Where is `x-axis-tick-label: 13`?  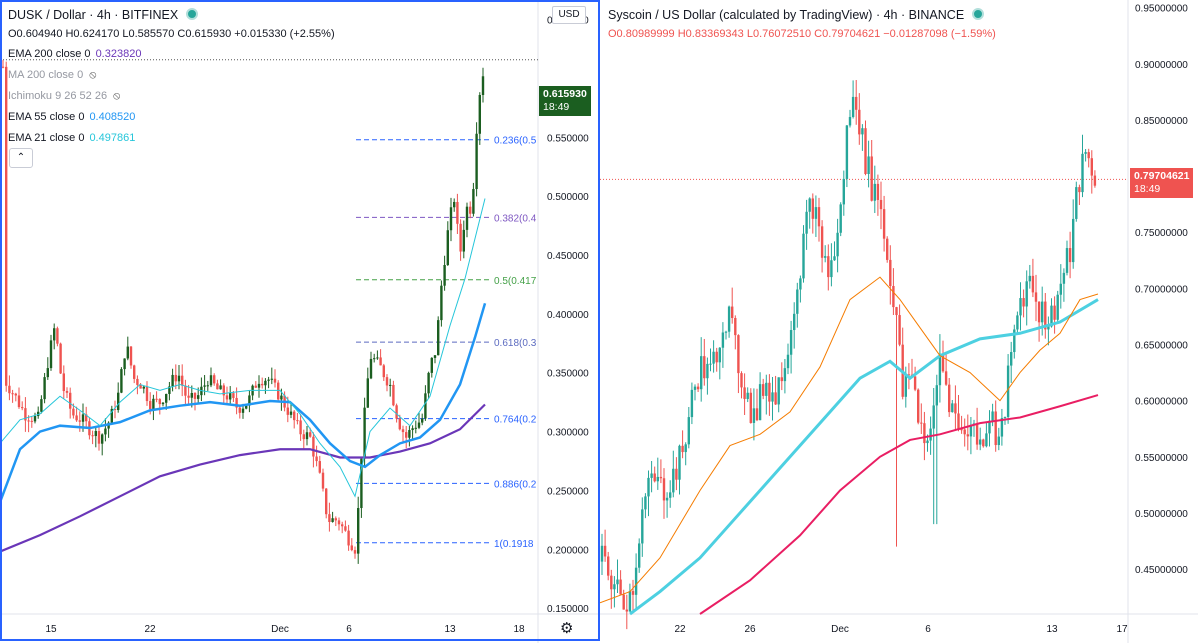 x-axis-tick-label: 13 is located at coordinates (450, 629).